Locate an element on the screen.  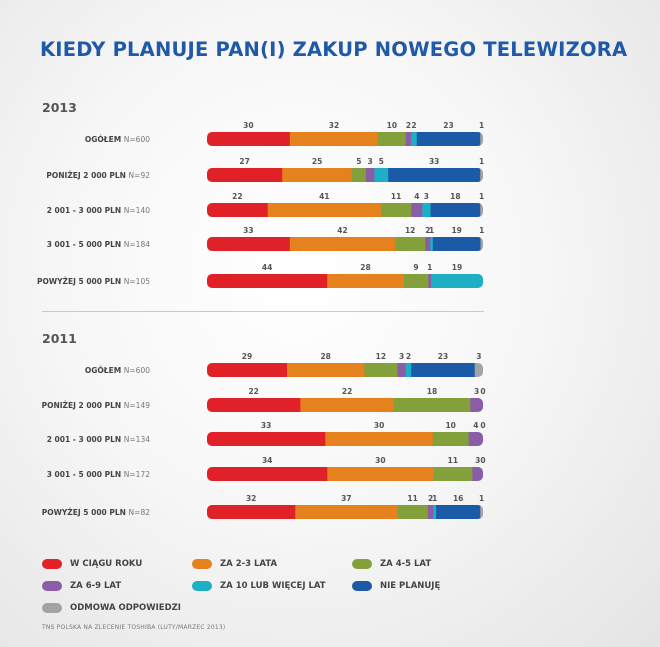
panel-title-2011: 2011 is located at coordinates (59, 338).